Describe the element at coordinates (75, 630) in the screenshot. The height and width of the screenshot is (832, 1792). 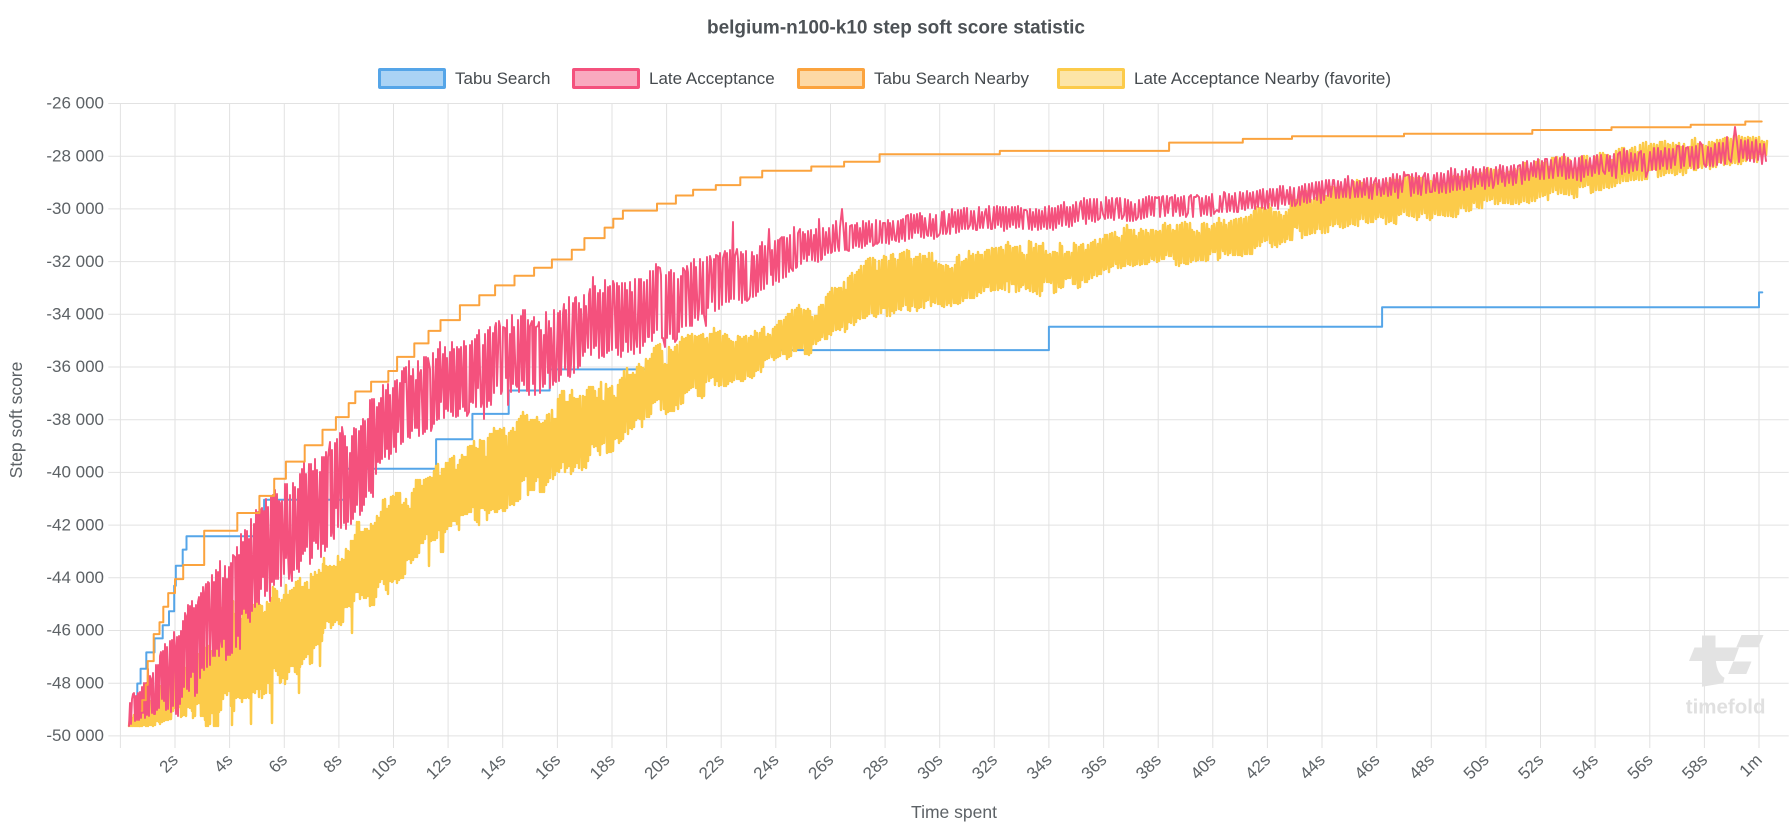
I see `svg-text: -46 000` at that location.